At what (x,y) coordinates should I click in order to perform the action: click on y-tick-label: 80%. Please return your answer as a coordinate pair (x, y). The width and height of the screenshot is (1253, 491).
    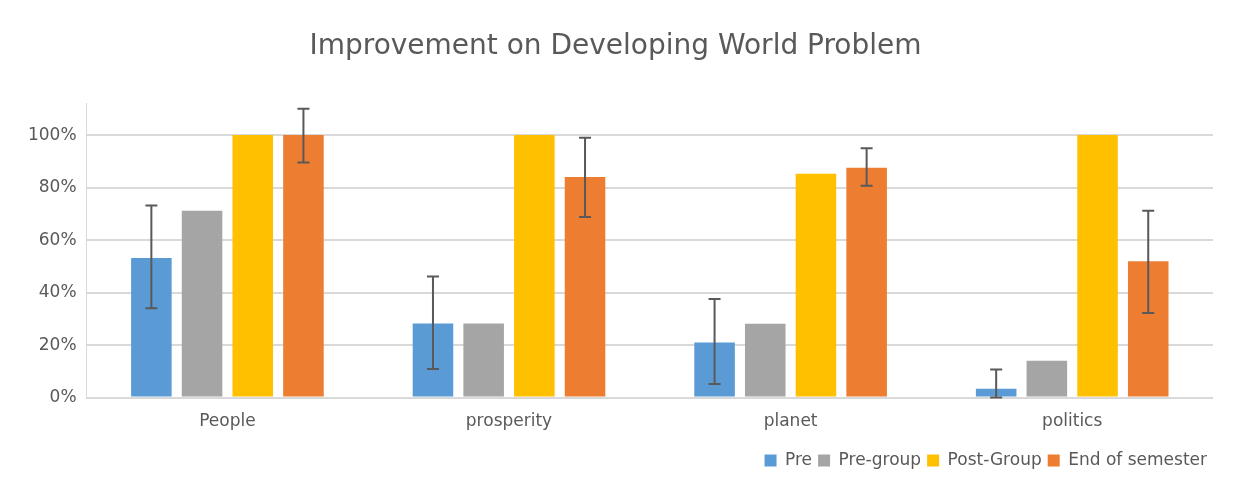
    Looking at the image, I should click on (57, 186).